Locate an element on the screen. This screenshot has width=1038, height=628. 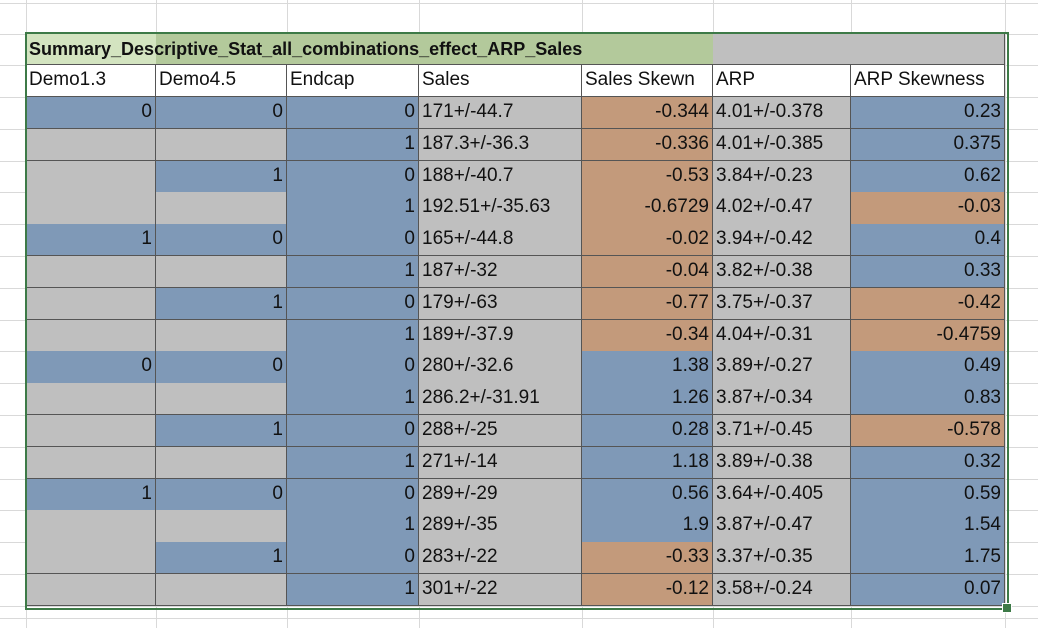
column-header: Demo1.3 is located at coordinates (91, 81).